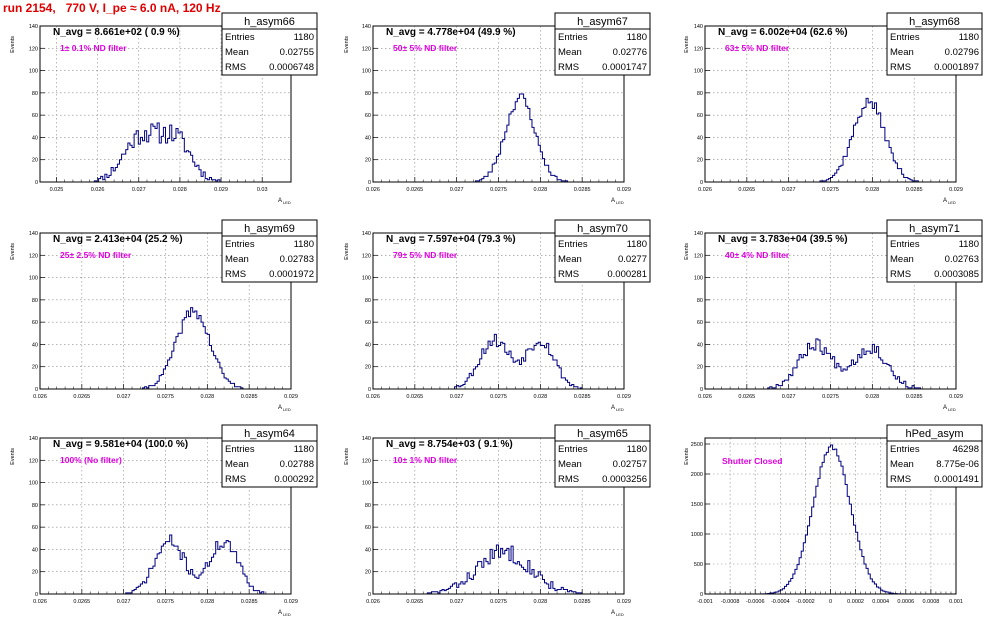  Describe the element at coordinates (425, 255) in the screenshot. I see `filter-label: 79± 5% ND filter` at that location.